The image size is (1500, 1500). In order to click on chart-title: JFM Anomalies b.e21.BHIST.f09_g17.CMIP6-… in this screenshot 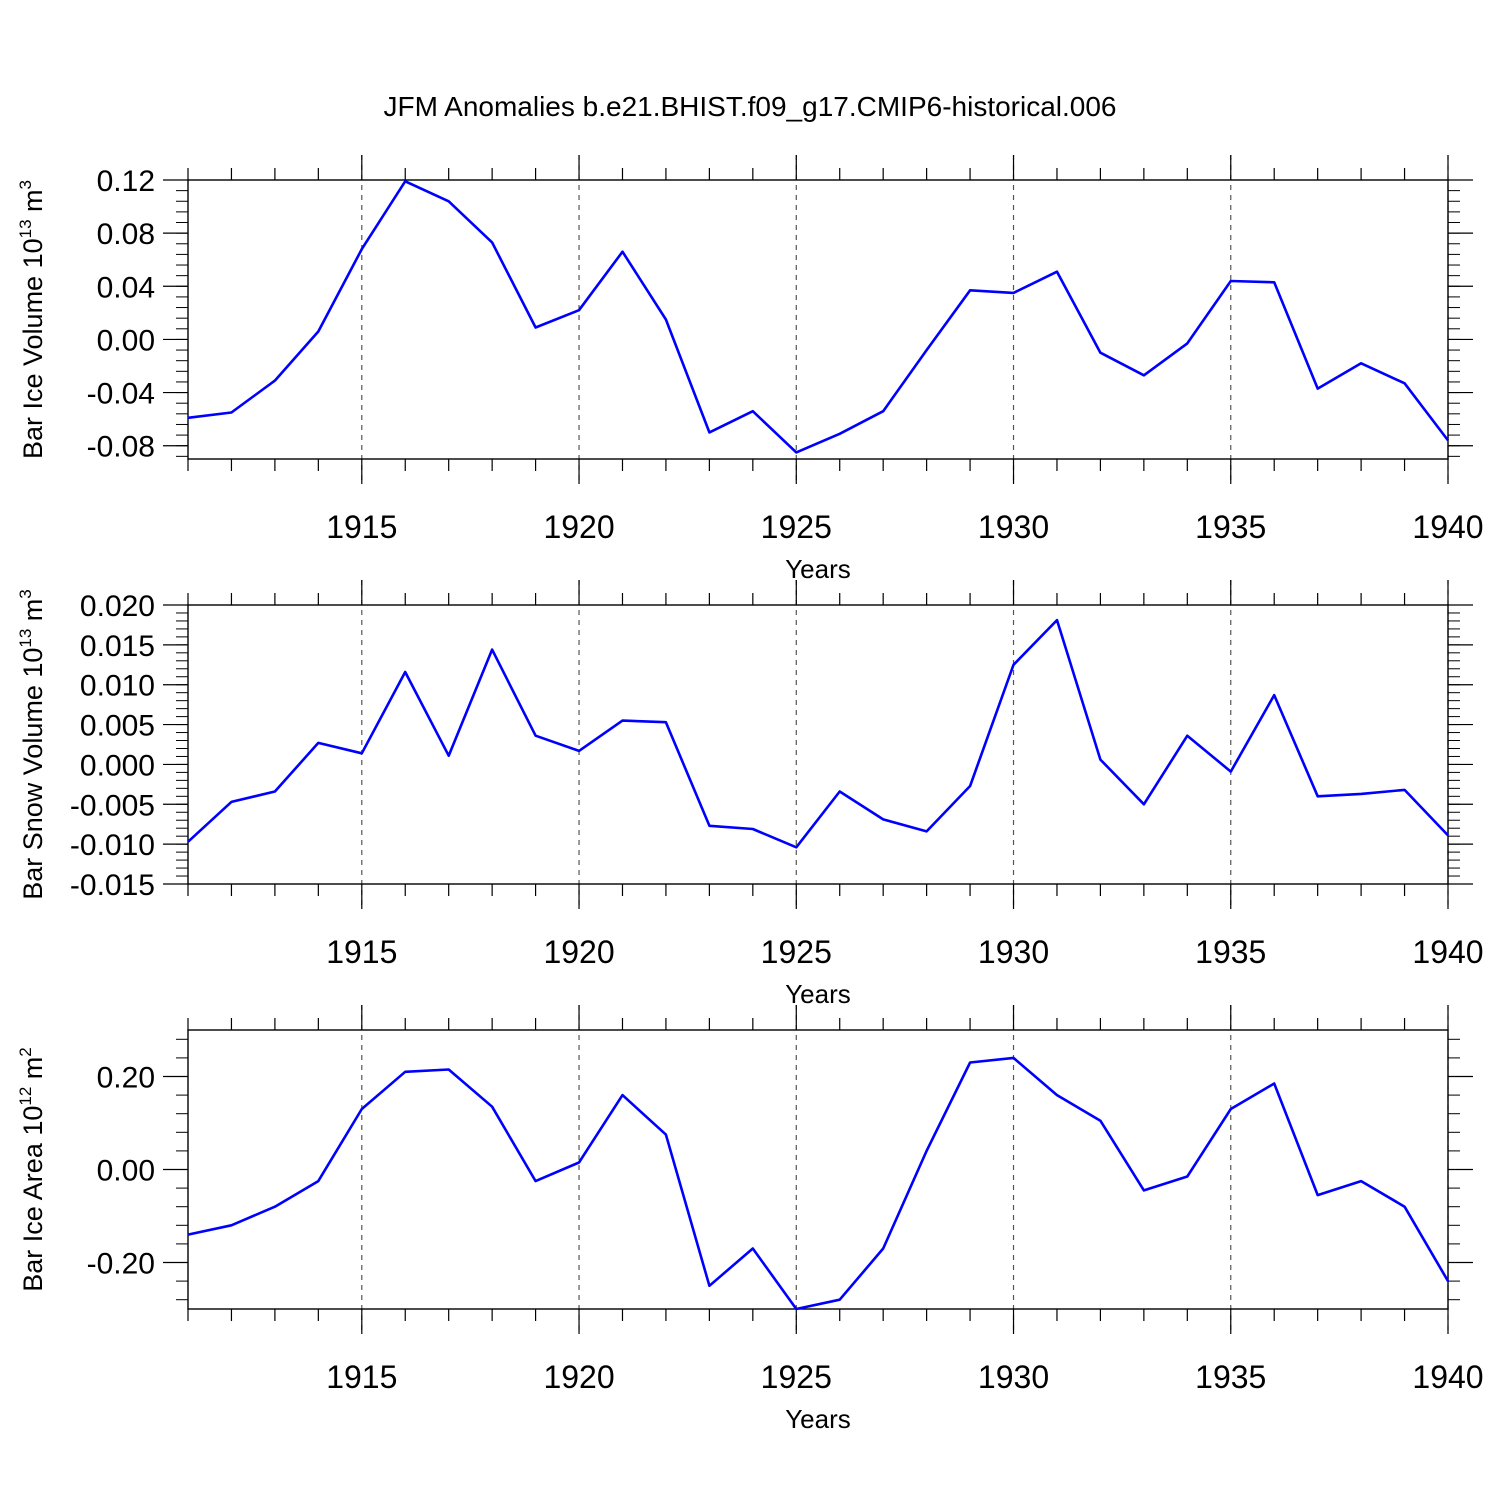, I will do `click(749, 106)`.